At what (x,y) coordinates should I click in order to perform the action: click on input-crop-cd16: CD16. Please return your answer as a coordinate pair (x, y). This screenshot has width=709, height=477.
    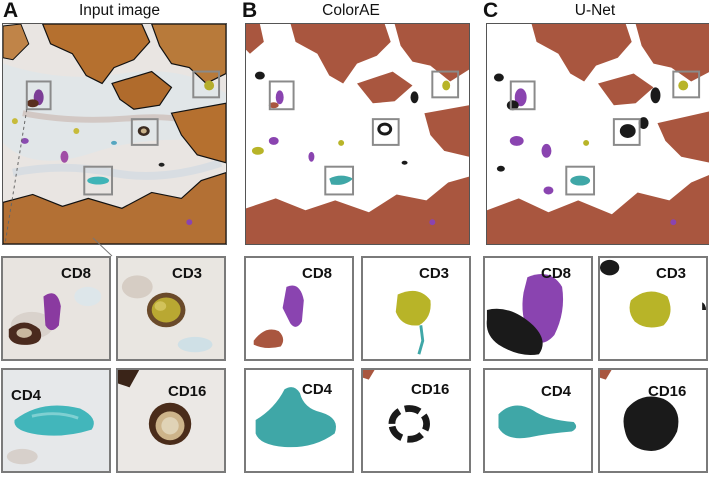
    Looking at the image, I should click on (171, 420).